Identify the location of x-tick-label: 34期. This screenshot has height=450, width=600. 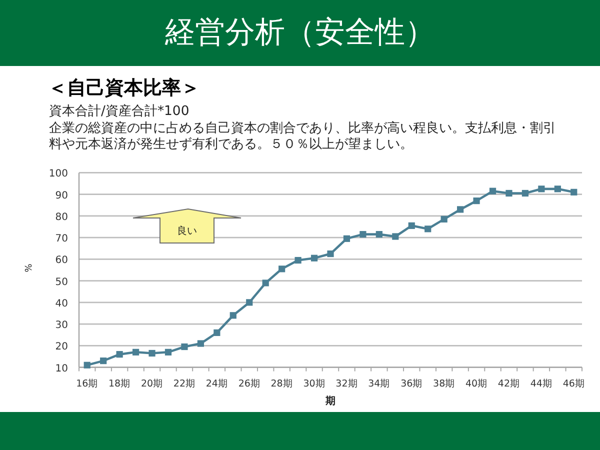
(379, 383).